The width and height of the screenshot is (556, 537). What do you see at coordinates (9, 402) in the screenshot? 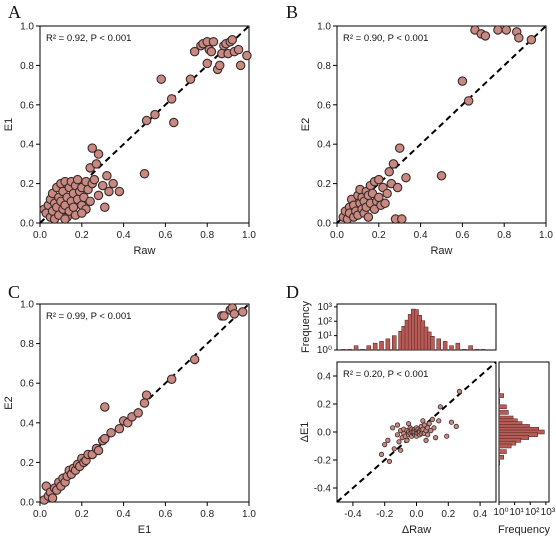
I see `panel-c-y-axis-label: E2` at bounding box center [9, 402].